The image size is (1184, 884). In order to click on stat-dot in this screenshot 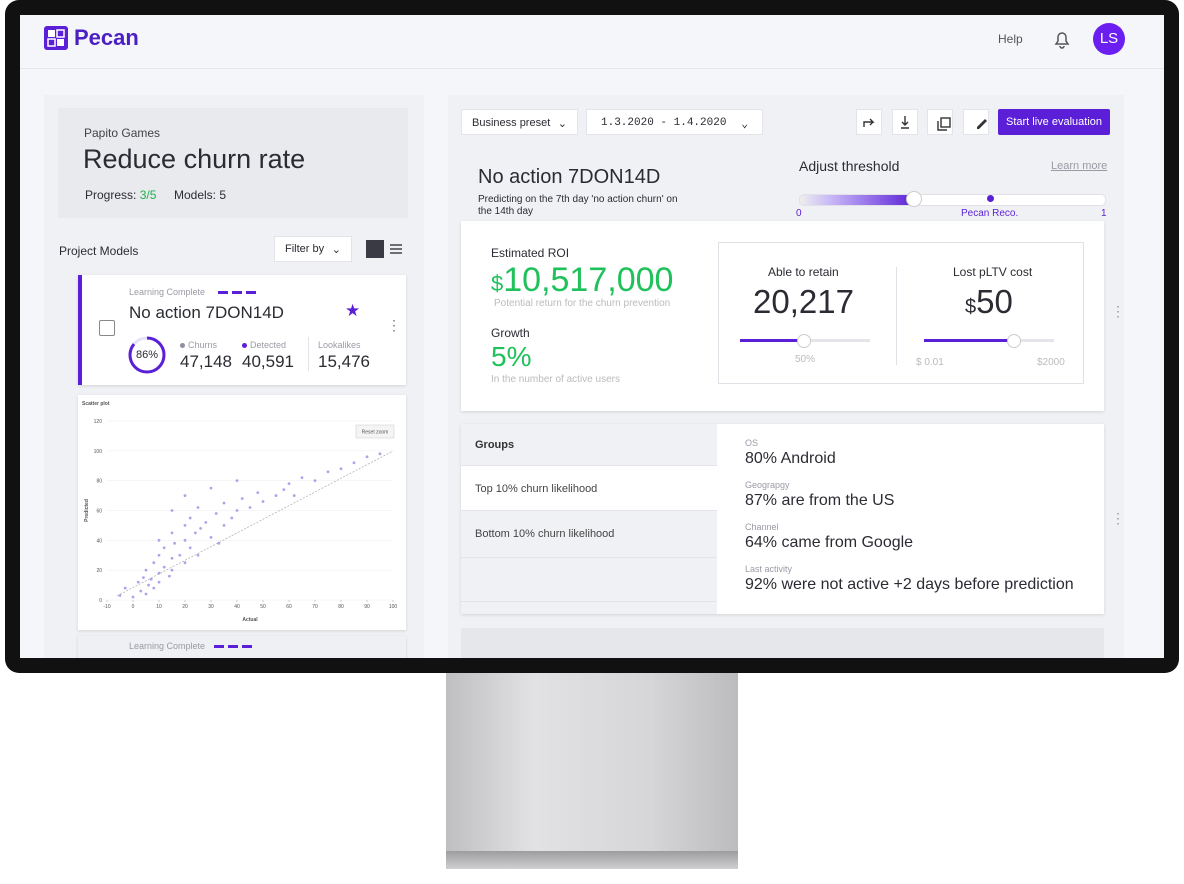, I will do `click(182, 345)`.